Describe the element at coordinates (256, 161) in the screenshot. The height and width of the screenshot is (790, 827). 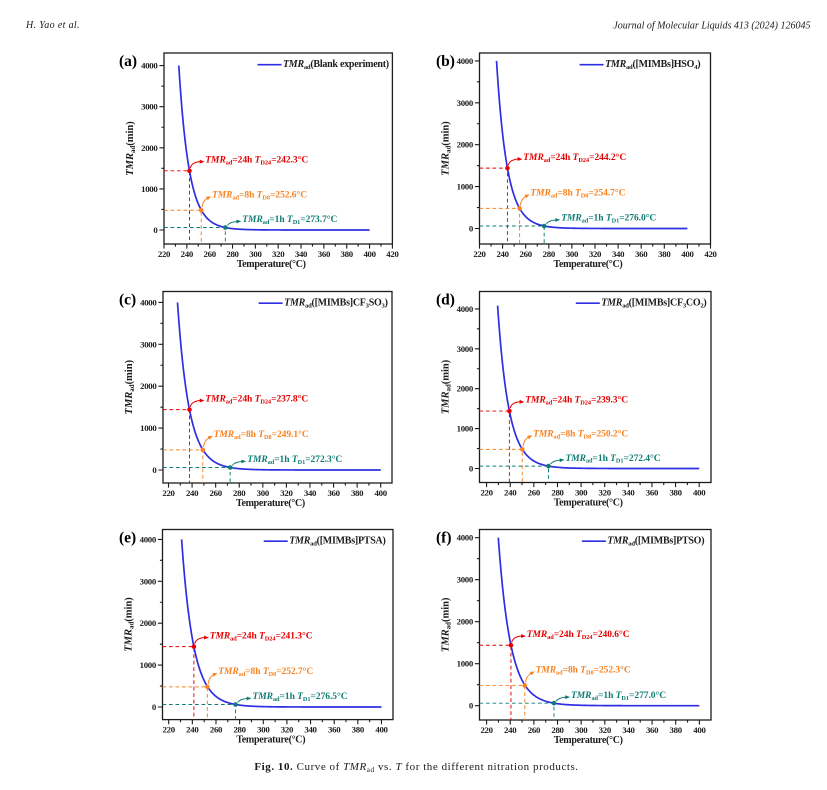
I see `svg-text: TMRad=24h TD24=242.3°C` at that location.